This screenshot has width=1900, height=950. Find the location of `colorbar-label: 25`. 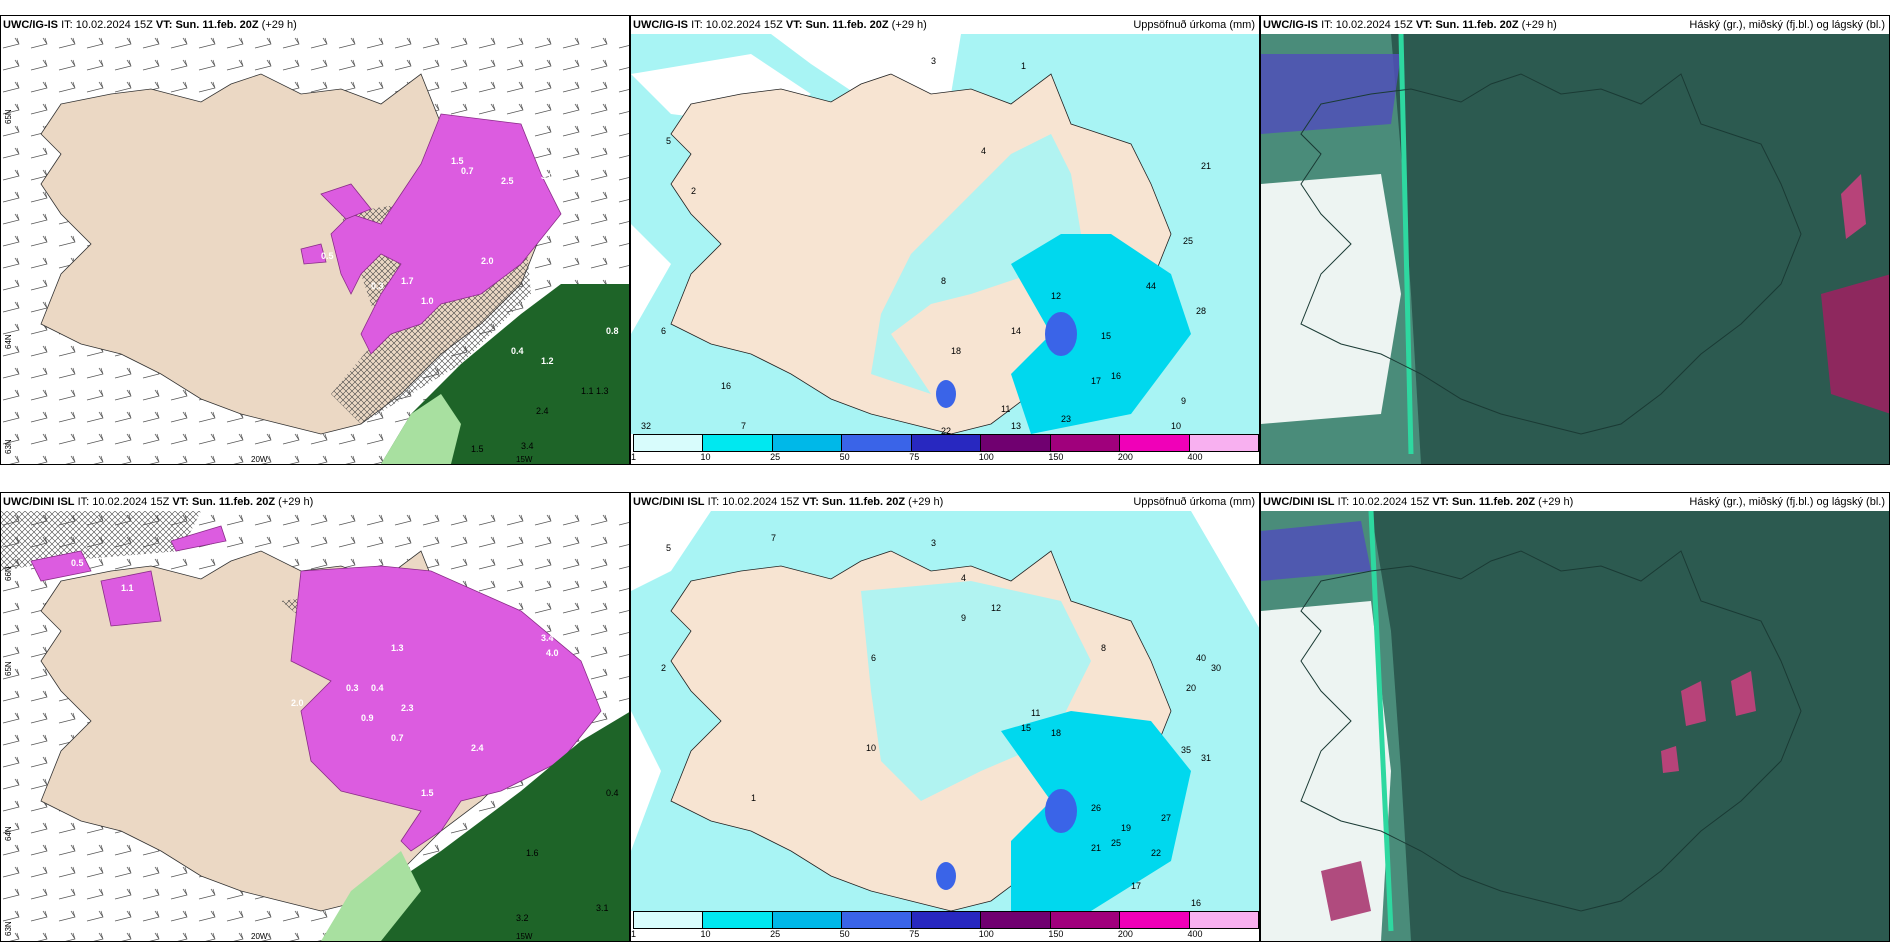

colorbar-label: 25 is located at coordinates (775, 457).